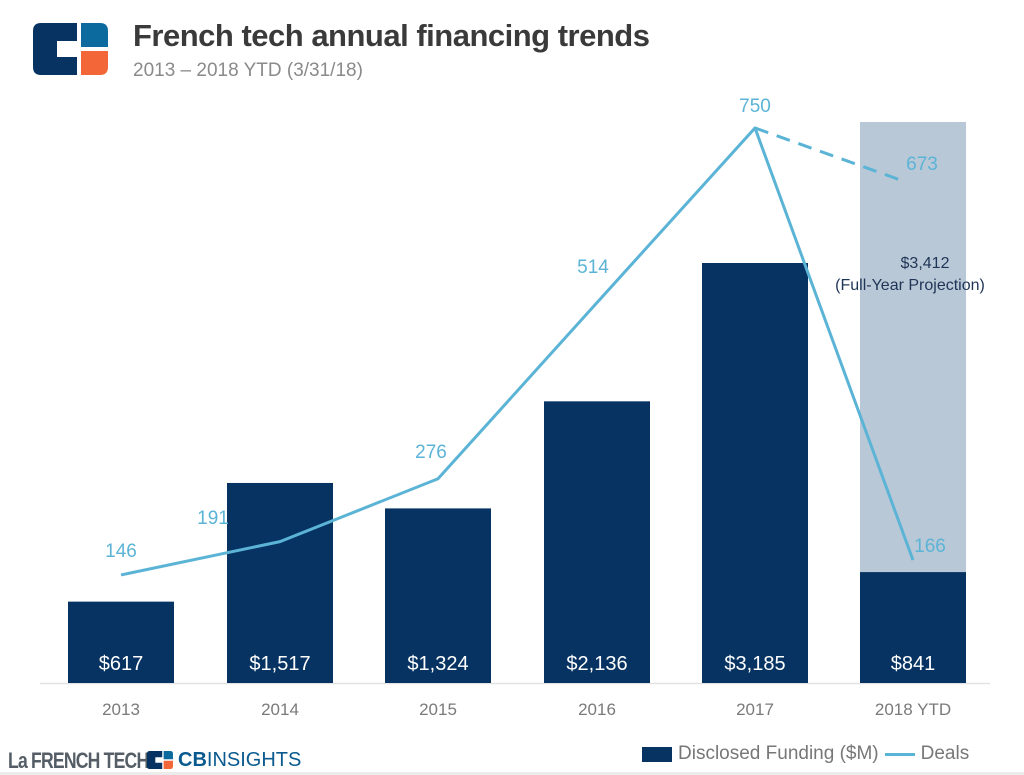 The height and width of the screenshot is (775, 1024). Describe the element at coordinates (279, 664) in the screenshot. I see `funding-bar-label: $1,517` at that location.